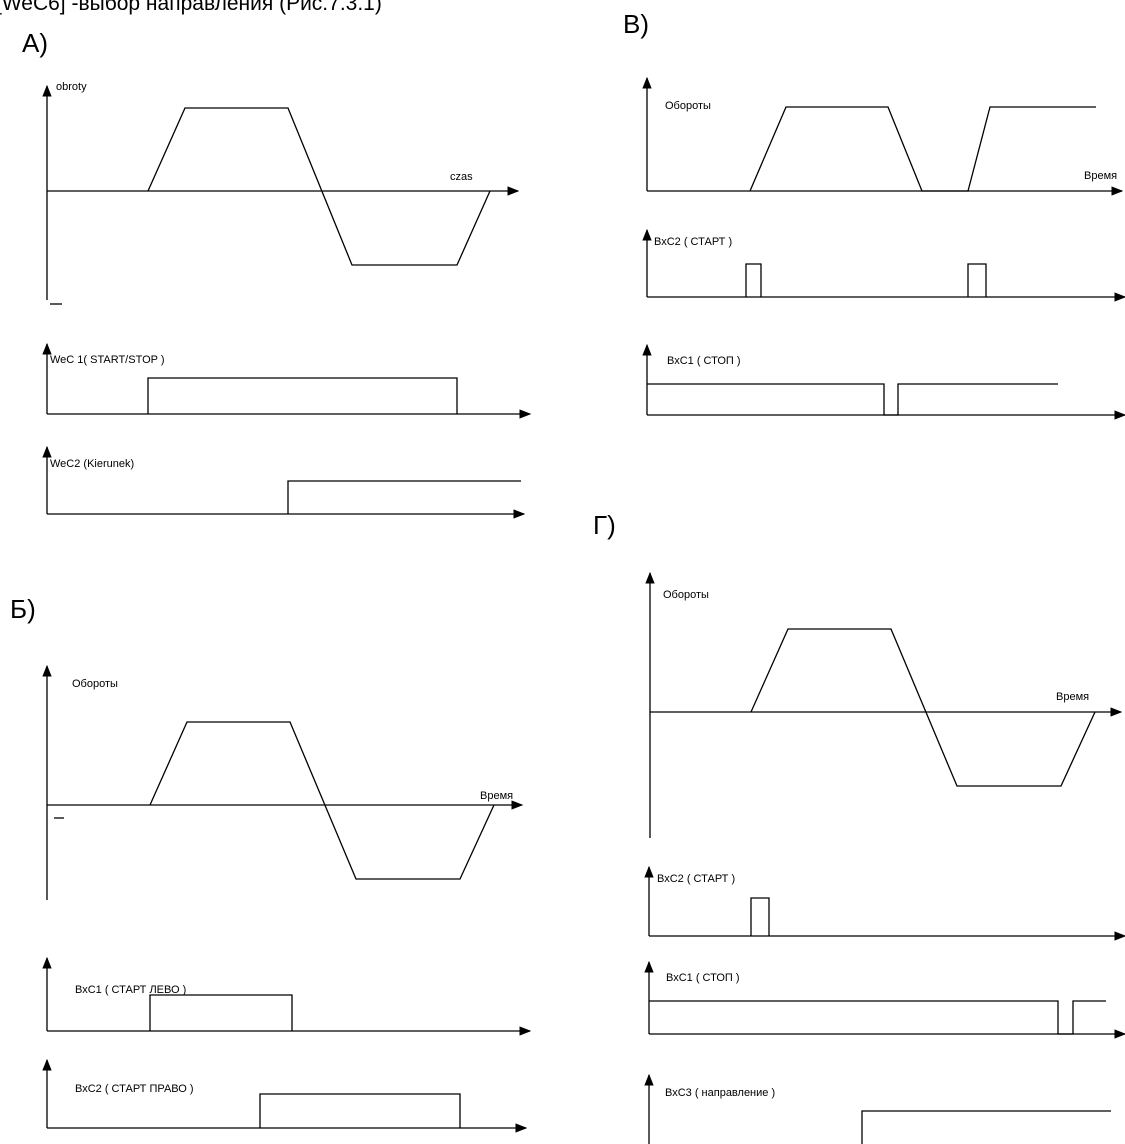 The image size is (1125, 1144). Describe the element at coordinates (130, 990) in the screenshot. I see `b-left-label: ВхС1 ( СТАРТ ЛЕВО )` at that location.